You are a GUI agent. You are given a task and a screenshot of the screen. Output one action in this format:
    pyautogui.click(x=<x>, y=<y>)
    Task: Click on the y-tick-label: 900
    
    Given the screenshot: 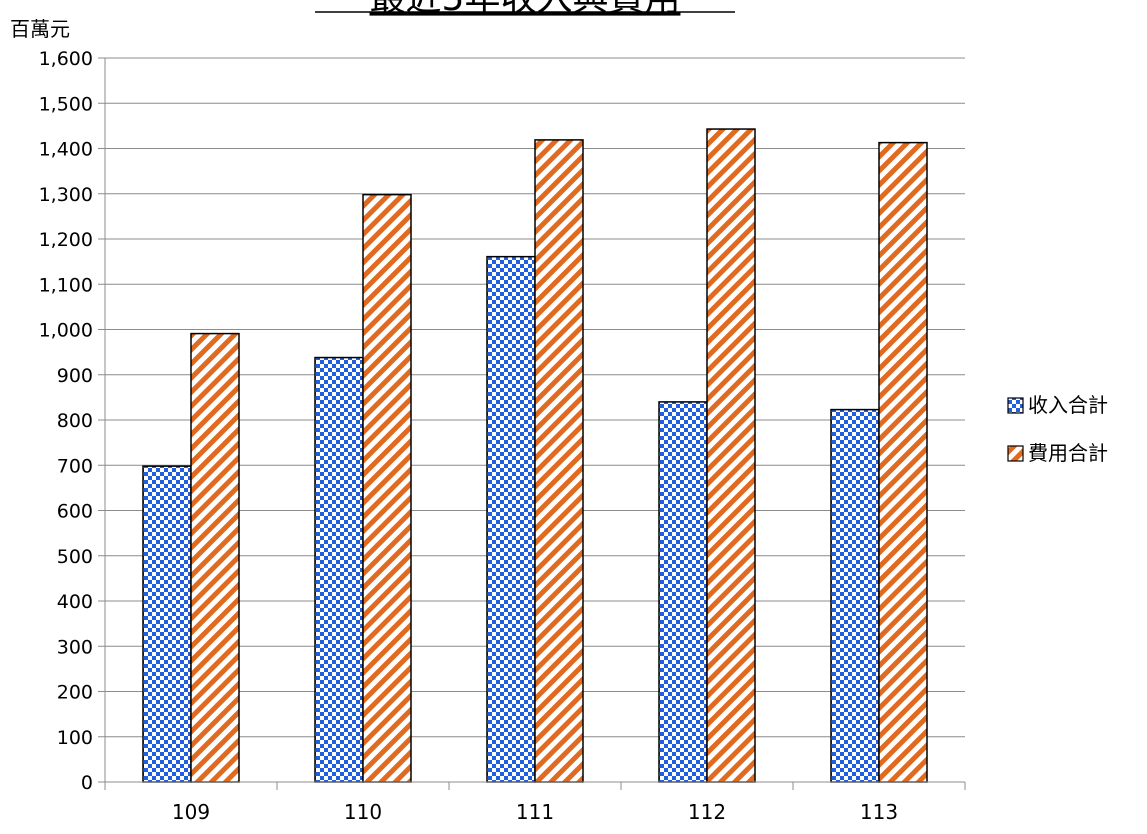 What is the action you would take?
    pyautogui.click(x=75, y=376)
    